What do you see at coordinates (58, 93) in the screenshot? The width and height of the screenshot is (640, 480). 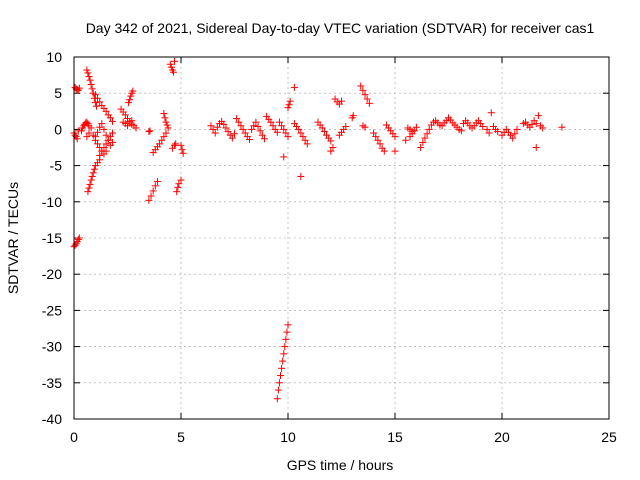 I see `y-tick-label: 5` at bounding box center [58, 93].